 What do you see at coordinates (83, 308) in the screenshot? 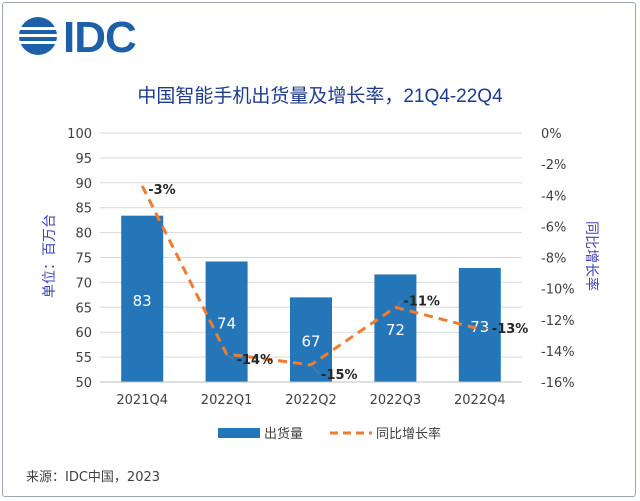
I see `y-left-tick-label: 65` at bounding box center [83, 308].